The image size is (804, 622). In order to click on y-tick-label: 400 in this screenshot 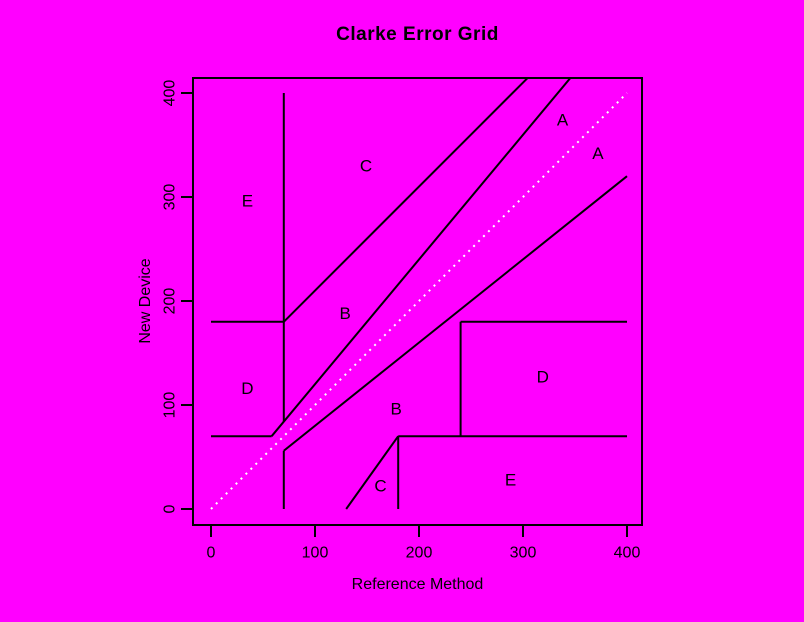, I will do `click(170, 93)`.